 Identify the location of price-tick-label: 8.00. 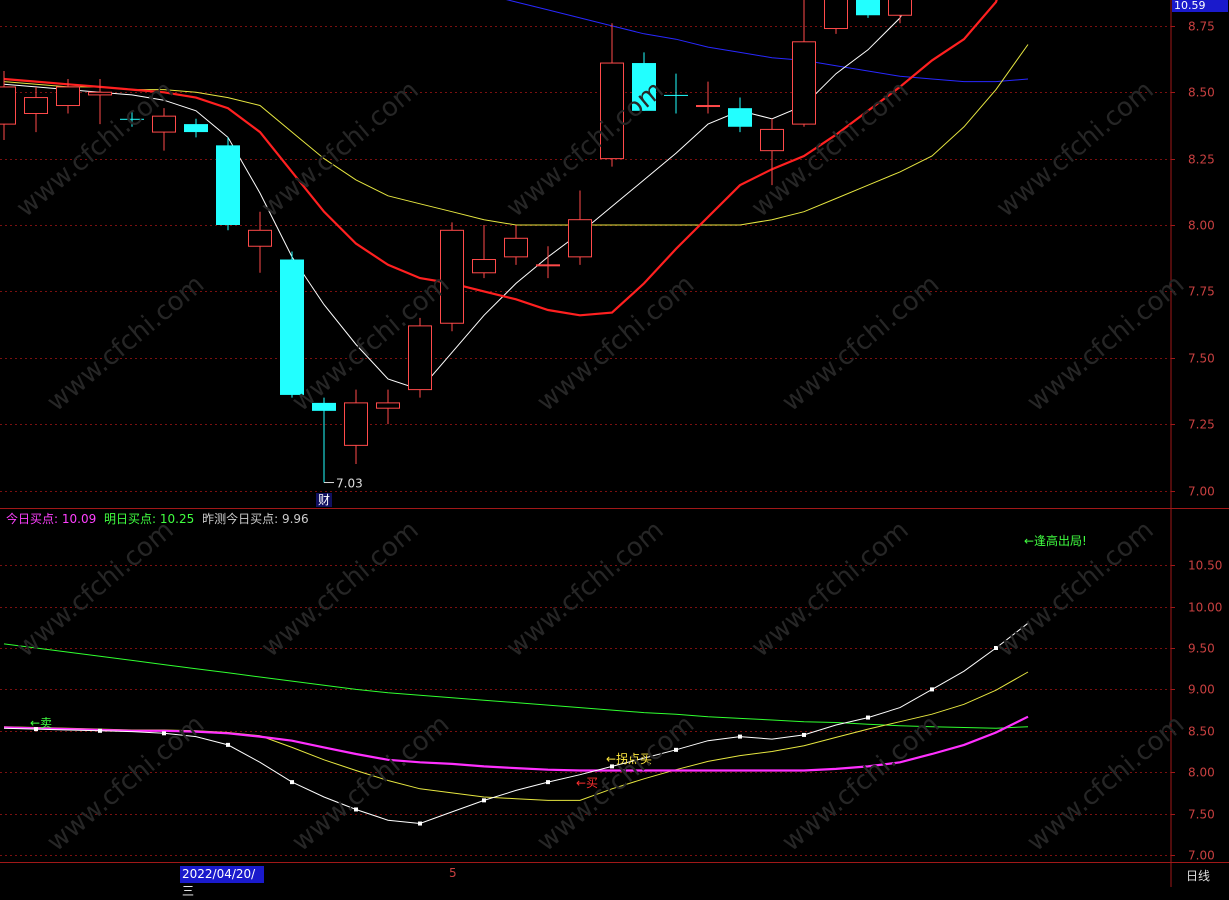
(1201, 226).